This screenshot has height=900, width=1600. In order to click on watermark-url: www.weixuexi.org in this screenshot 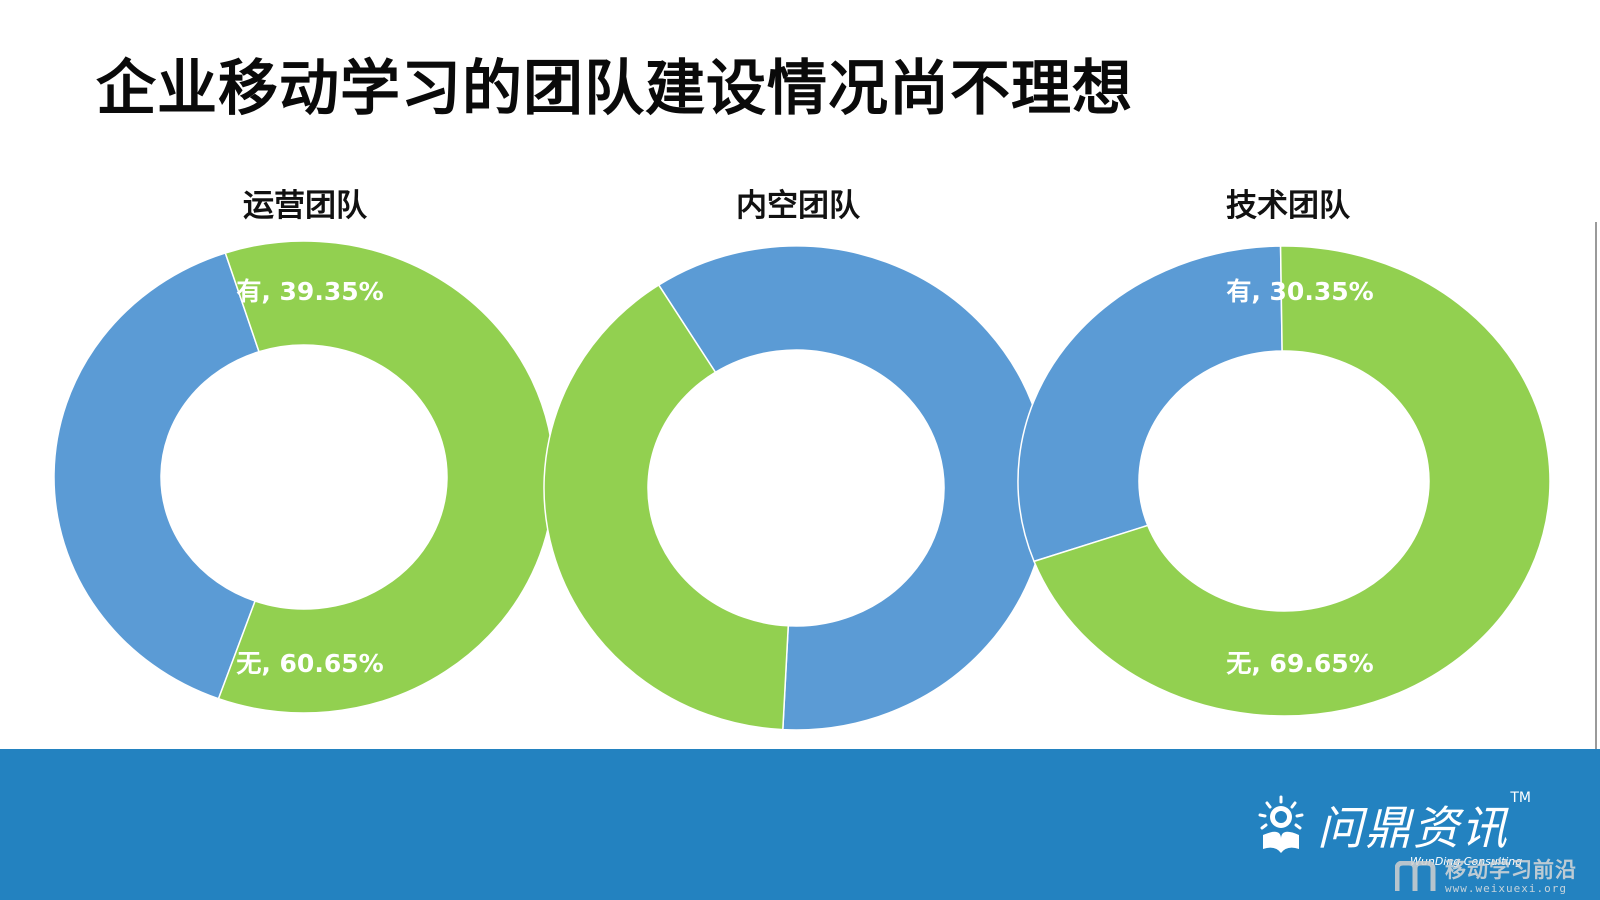, I will do `click(1506, 888)`.